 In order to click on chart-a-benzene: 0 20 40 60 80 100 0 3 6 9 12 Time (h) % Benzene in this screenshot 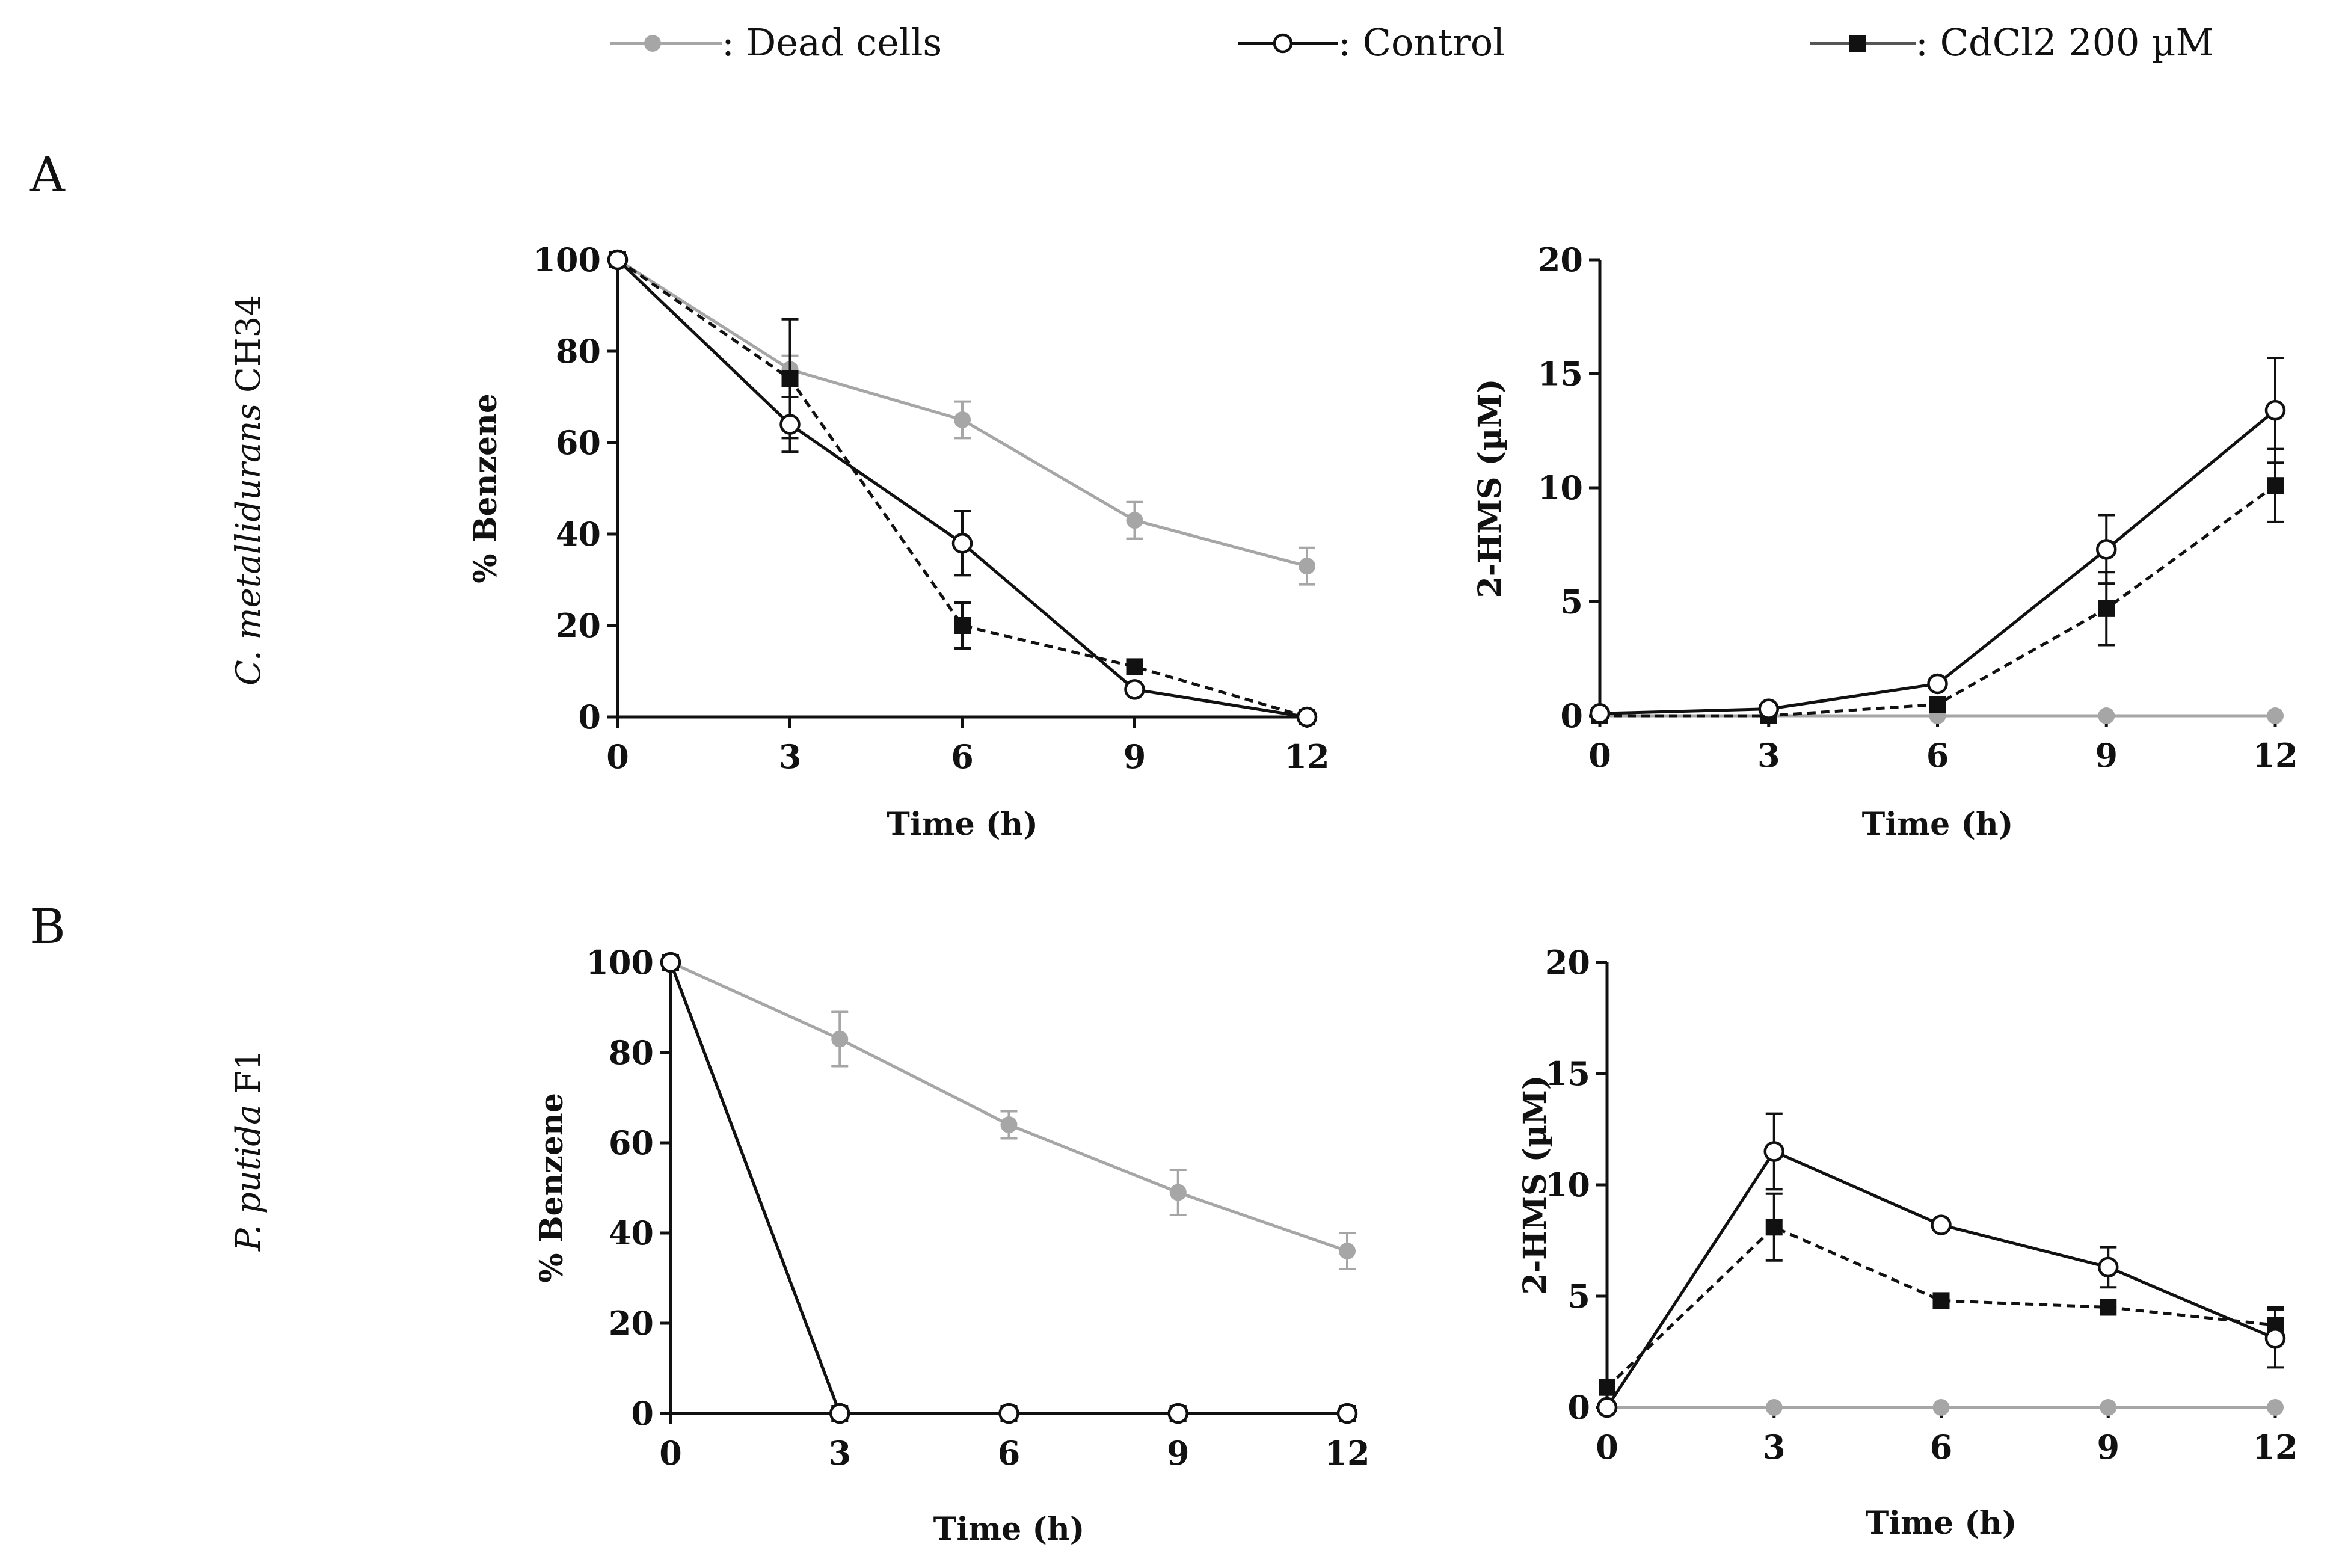, I will do `click(898, 542)`.